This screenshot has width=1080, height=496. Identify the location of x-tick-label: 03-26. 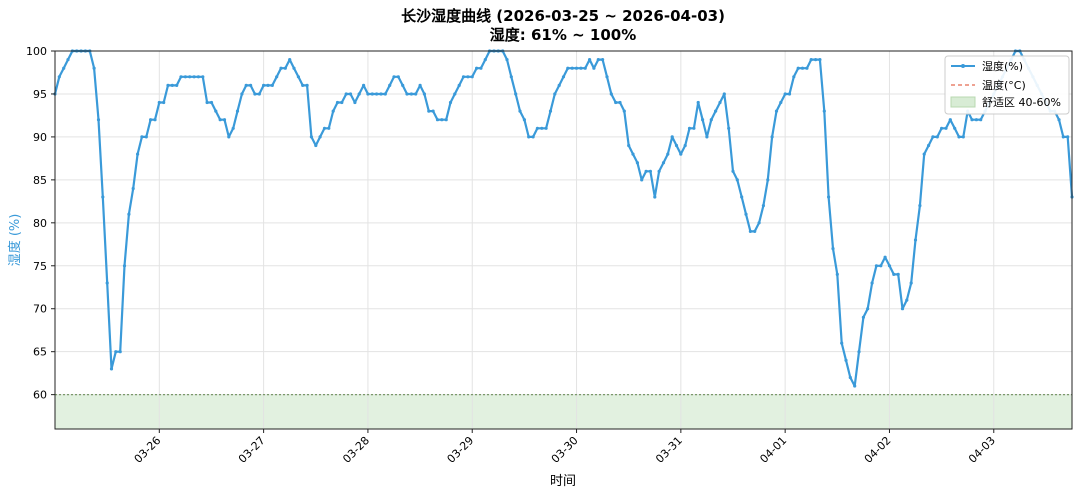
(148, 450).